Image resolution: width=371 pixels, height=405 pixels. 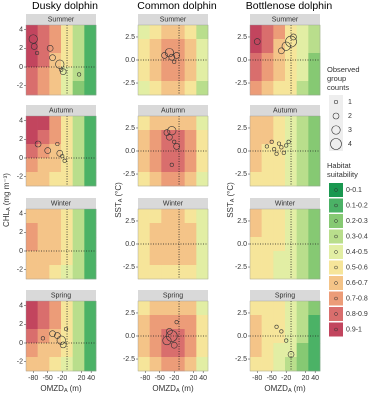 I want to click on strip-label: Autumn, so click(x=285, y=110).